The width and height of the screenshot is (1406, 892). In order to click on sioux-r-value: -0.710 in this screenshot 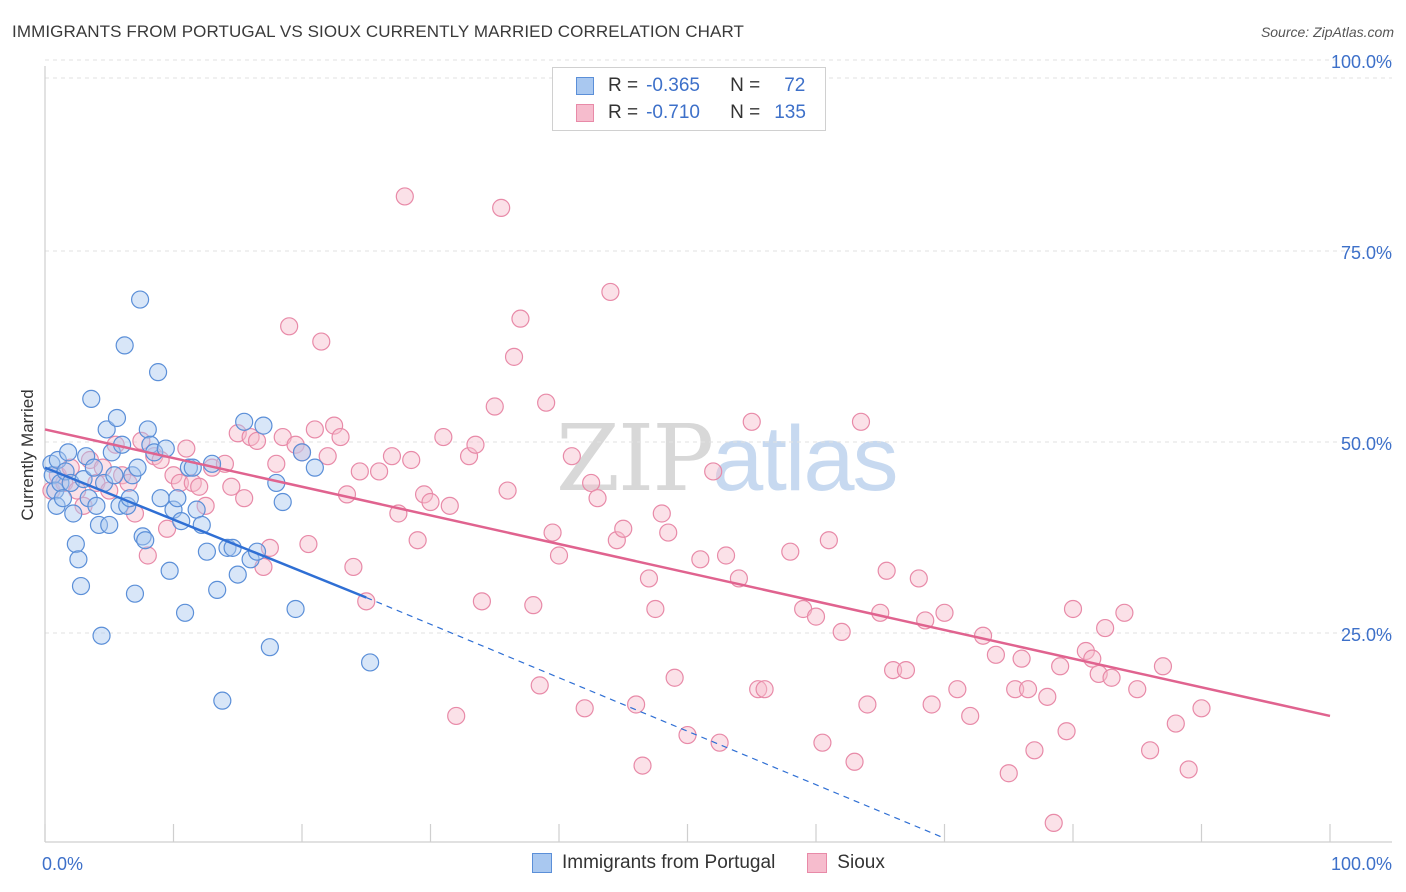, I will do `click(673, 112)`.